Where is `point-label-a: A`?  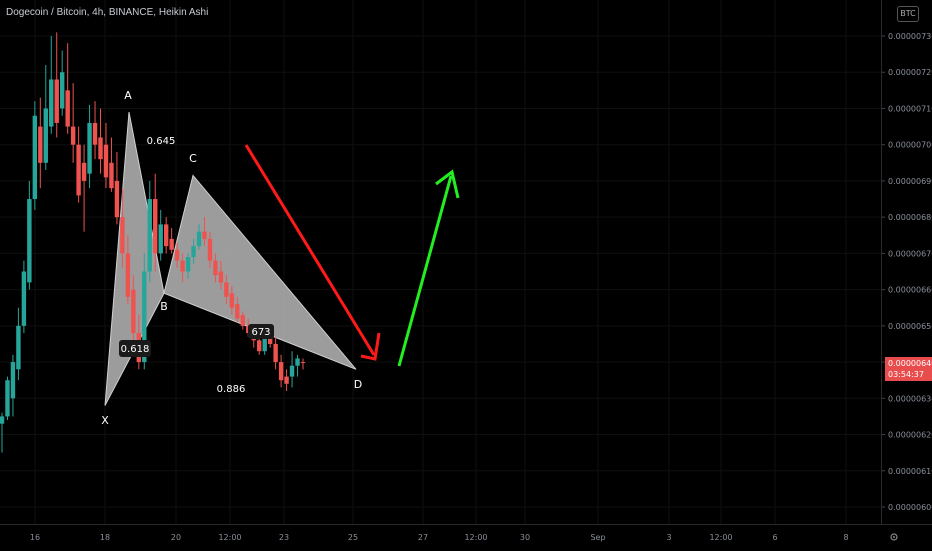
point-label-a: A is located at coordinates (128, 95).